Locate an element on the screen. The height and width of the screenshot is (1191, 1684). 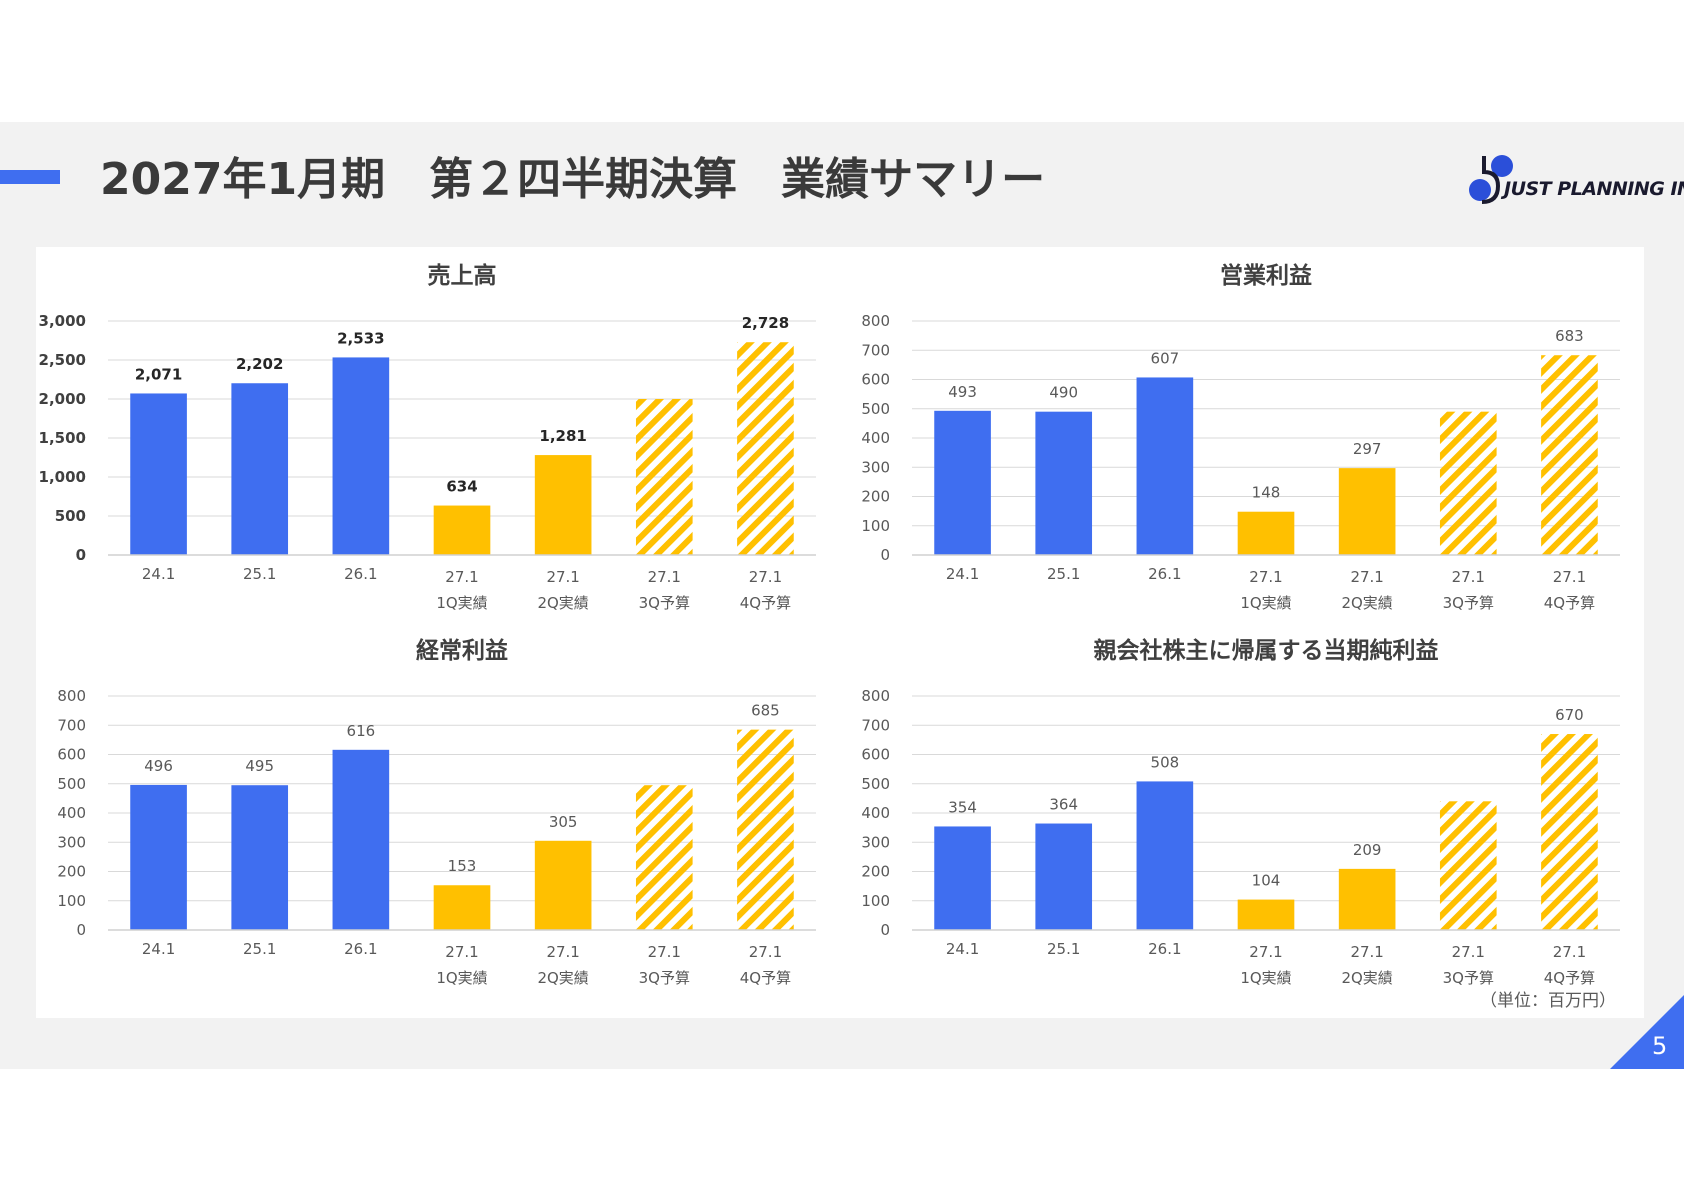
data-label: 607 is located at coordinates (1165, 358).